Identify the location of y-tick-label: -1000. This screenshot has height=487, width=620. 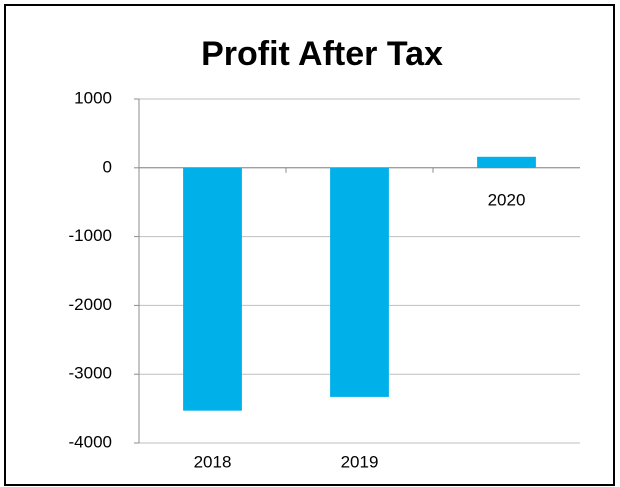
(90, 235).